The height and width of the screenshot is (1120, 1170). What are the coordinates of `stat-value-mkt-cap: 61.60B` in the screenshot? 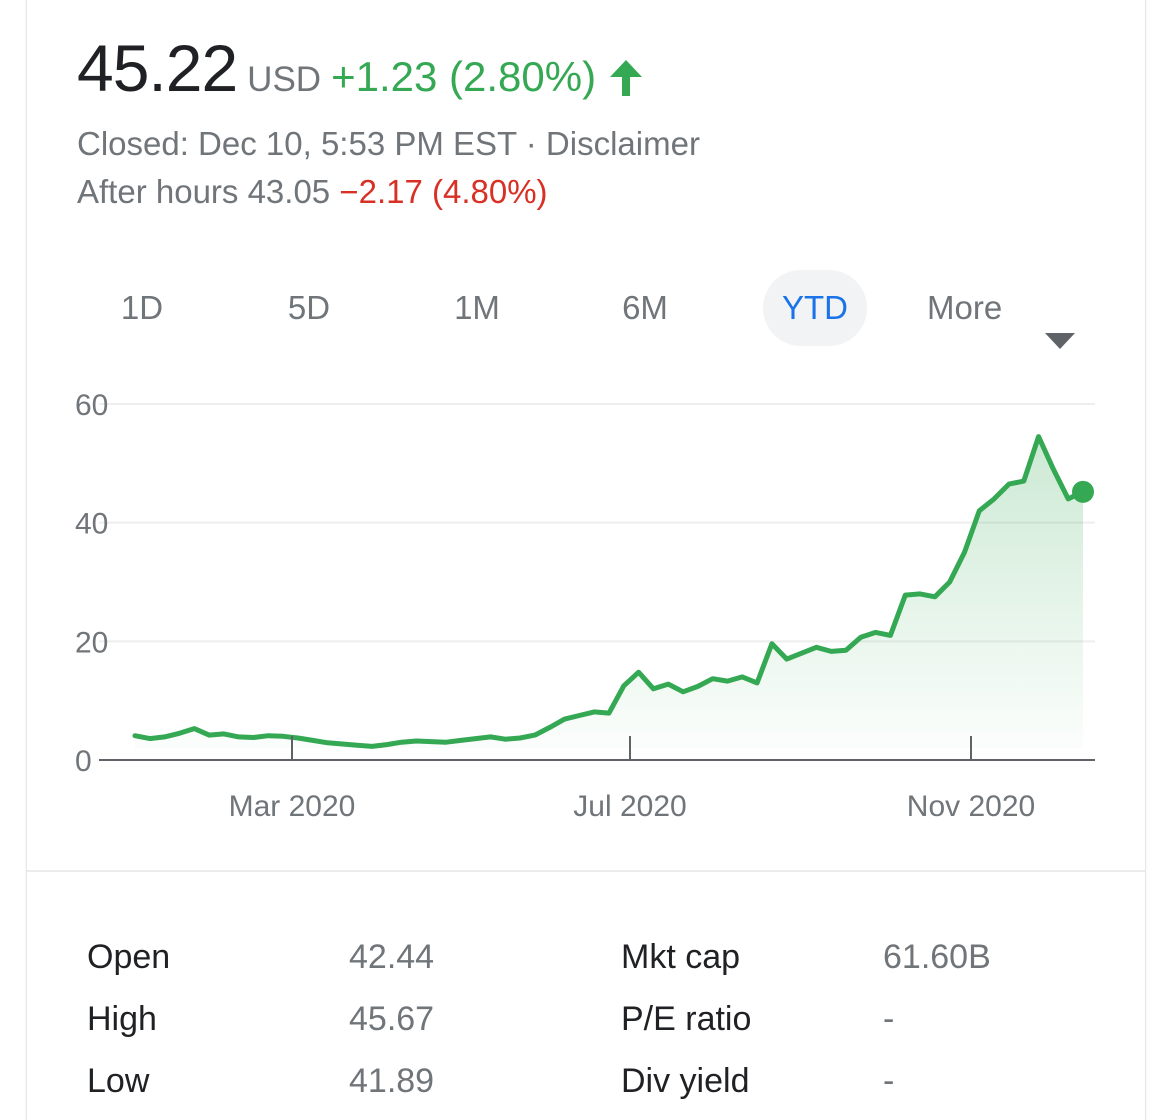 It's located at (937, 957).